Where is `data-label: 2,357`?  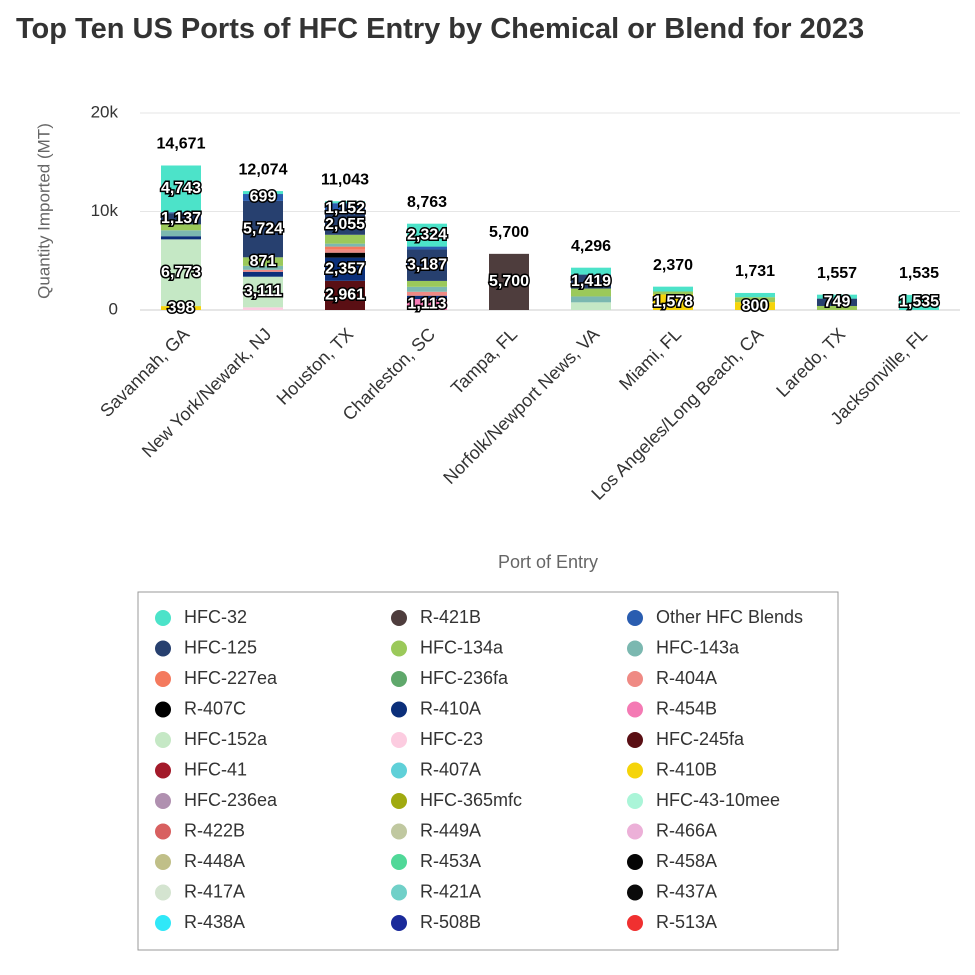 data-label: 2,357 is located at coordinates (345, 268).